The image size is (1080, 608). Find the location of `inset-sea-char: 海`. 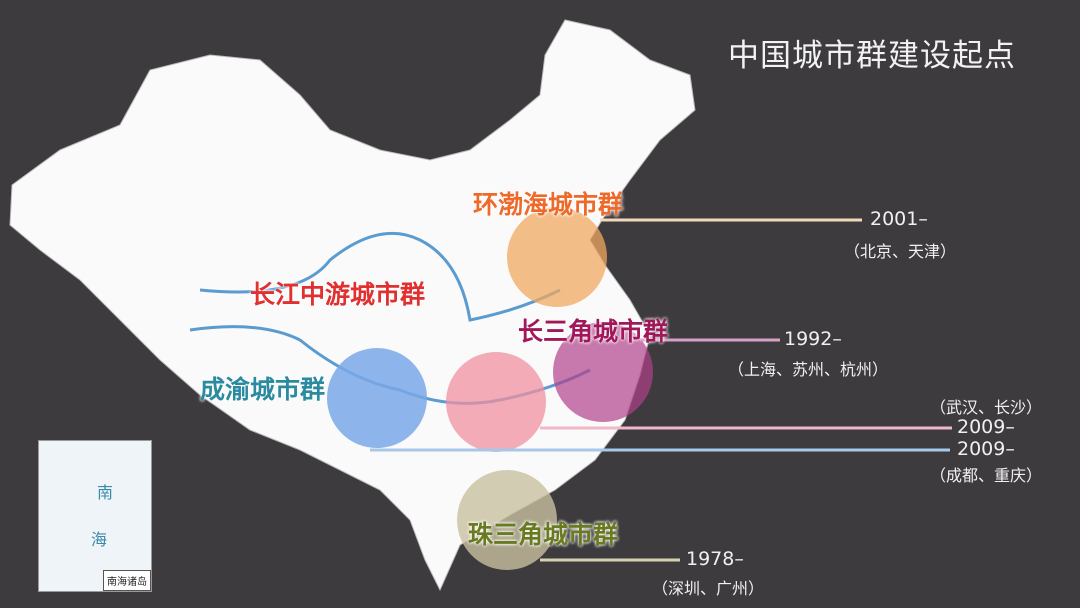

inset-sea-char: 海 is located at coordinates (99, 539).